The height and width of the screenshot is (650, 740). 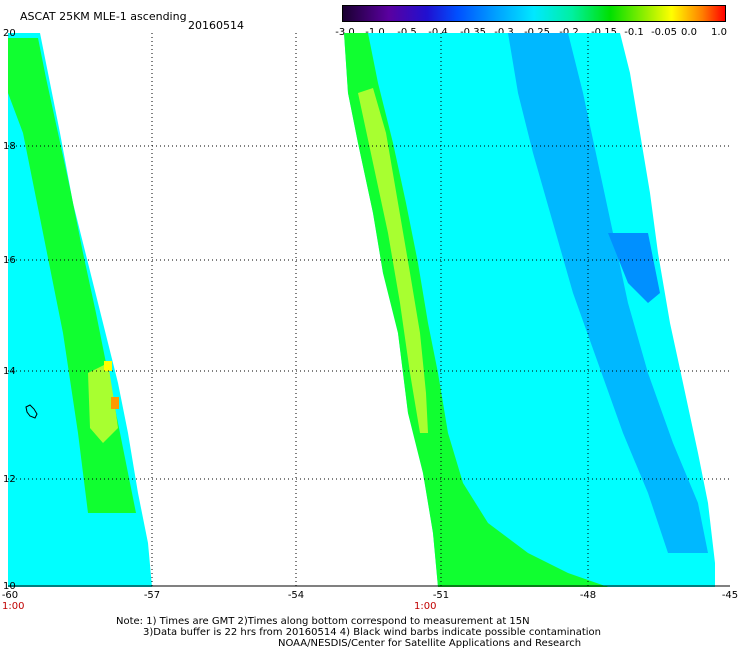 What do you see at coordinates (9, 146) in the screenshot?
I see `lat-label: 18` at bounding box center [9, 146].